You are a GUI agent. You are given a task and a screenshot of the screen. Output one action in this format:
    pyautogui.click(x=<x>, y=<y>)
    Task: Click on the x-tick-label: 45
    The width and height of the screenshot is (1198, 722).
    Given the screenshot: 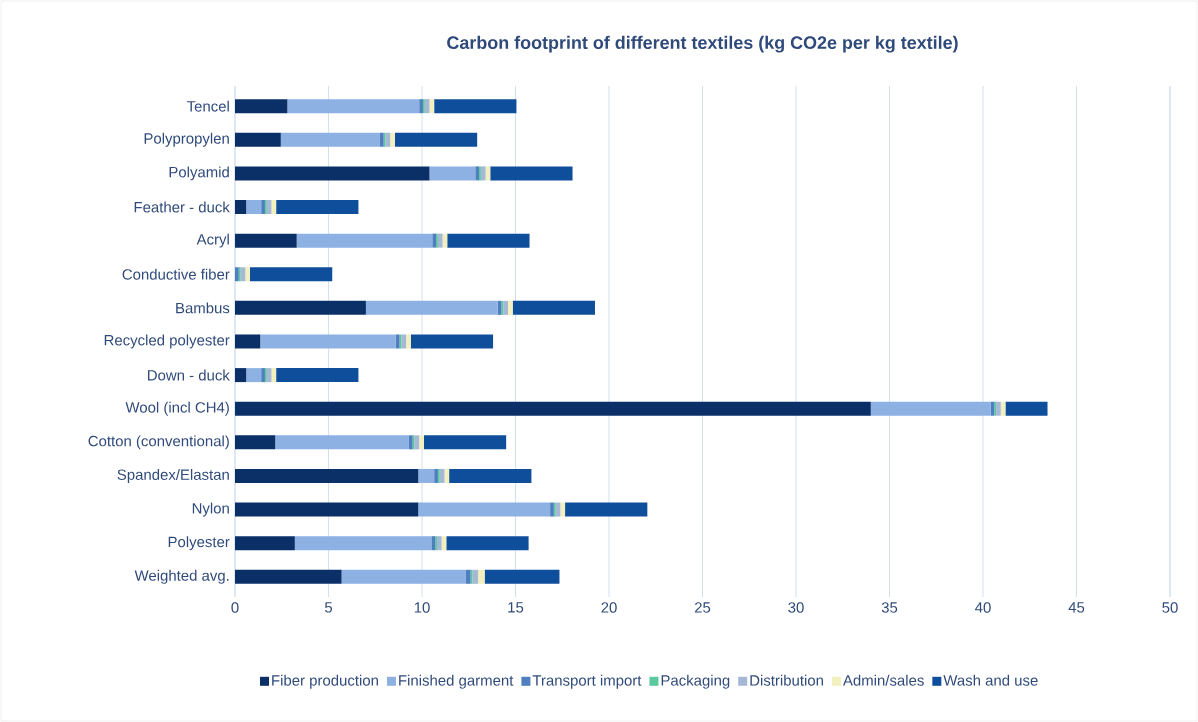 What is the action you would take?
    pyautogui.click(x=1076, y=607)
    